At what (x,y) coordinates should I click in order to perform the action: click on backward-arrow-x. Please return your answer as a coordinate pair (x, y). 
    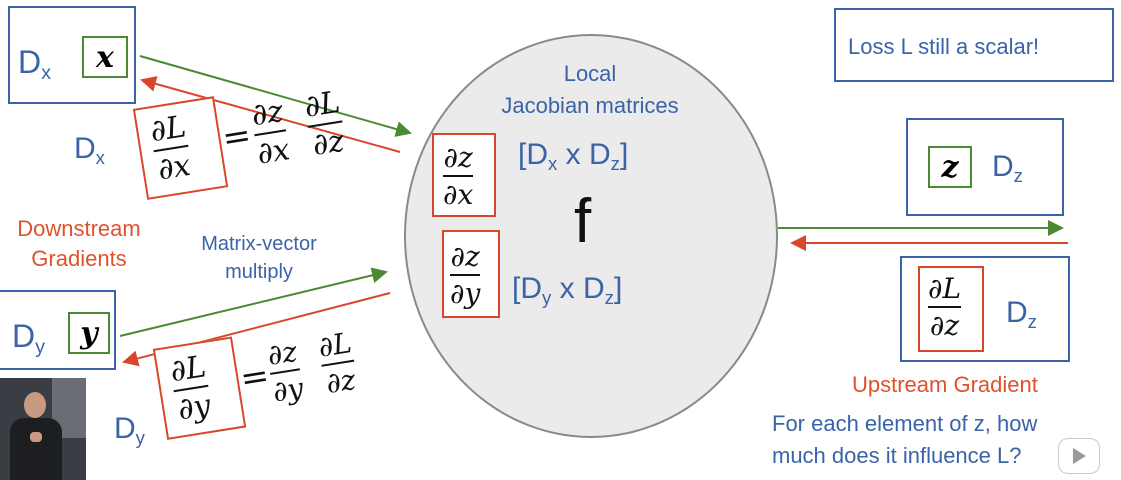
    Looking at the image, I should click on (270, 114).